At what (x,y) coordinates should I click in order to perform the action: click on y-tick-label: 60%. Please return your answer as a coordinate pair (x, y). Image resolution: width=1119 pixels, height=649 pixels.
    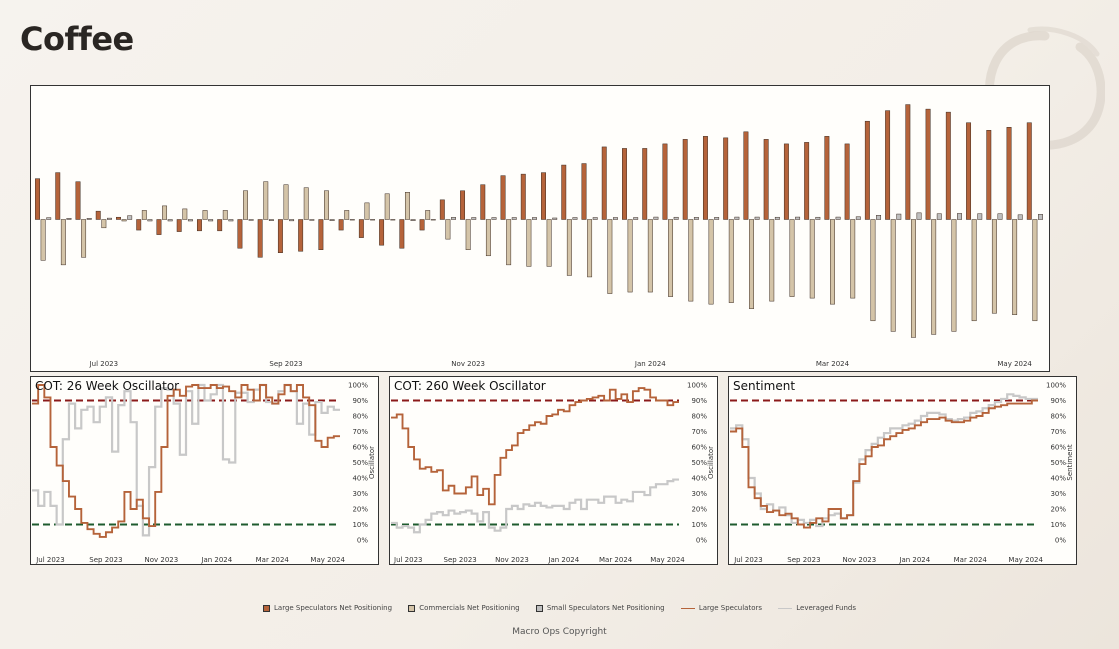
    Looking at the image, I should click on (1058, 448).